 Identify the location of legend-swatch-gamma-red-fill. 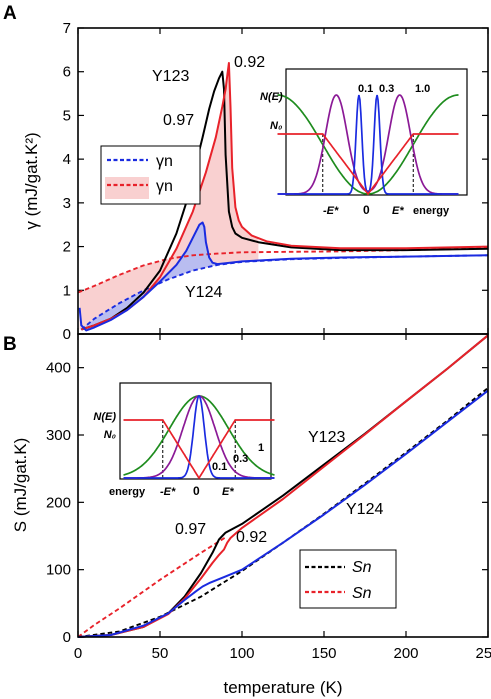
(127, 188).